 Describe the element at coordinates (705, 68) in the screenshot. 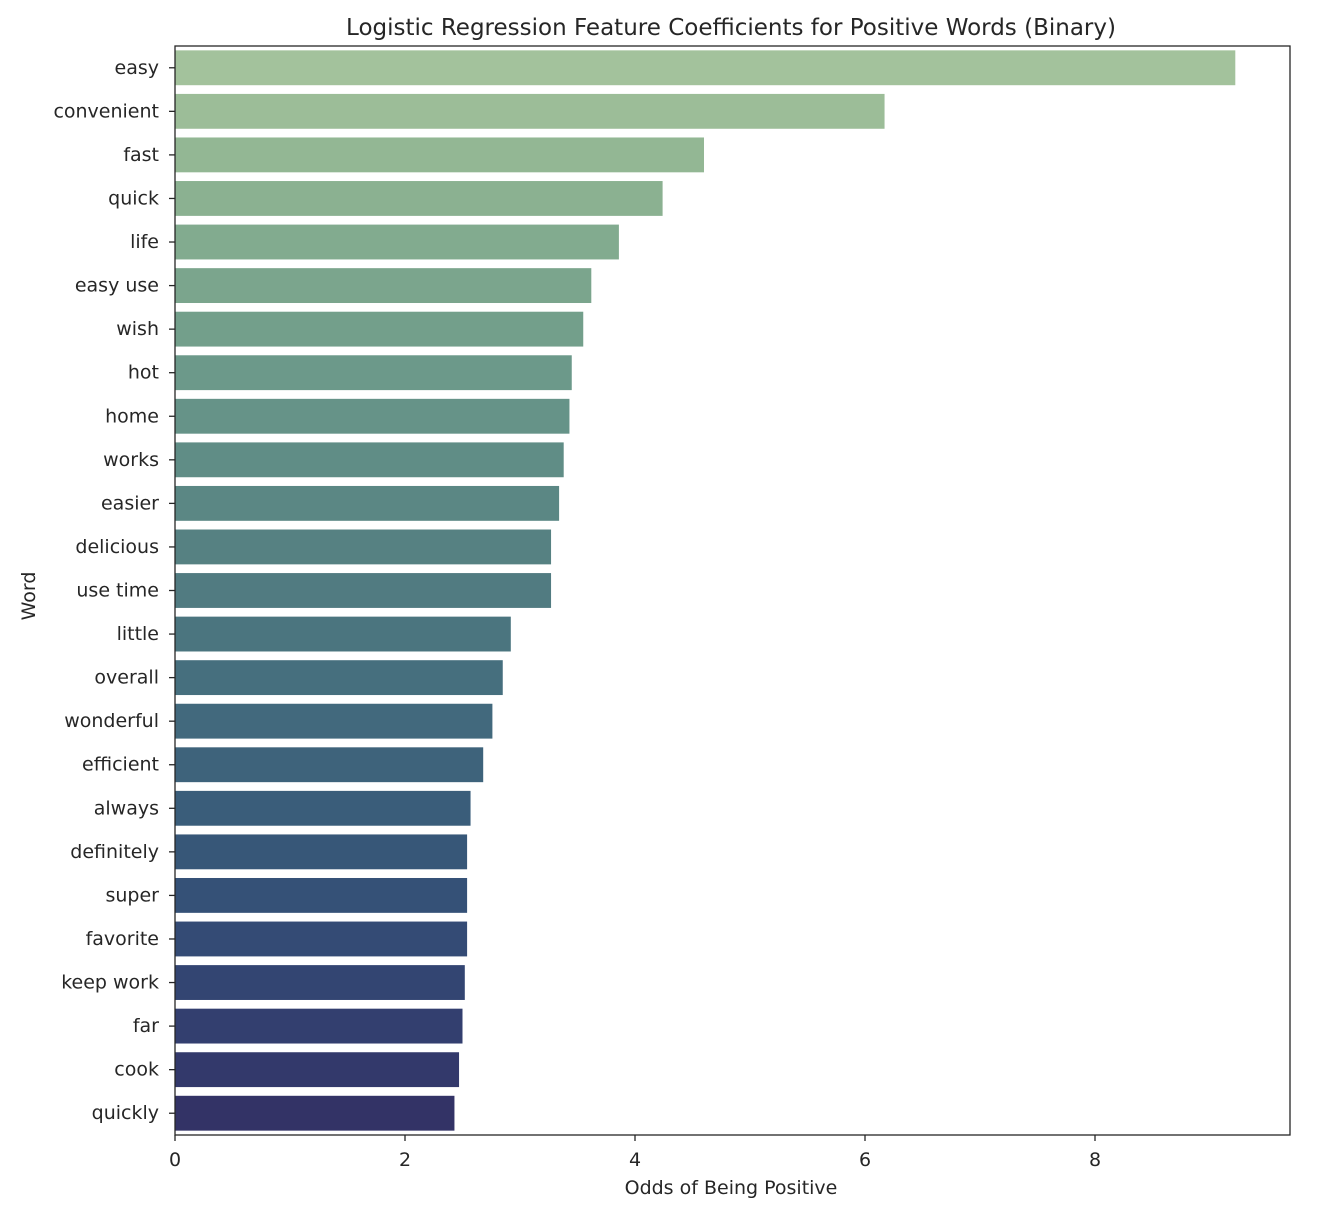

I see `bar-easy` at that location.